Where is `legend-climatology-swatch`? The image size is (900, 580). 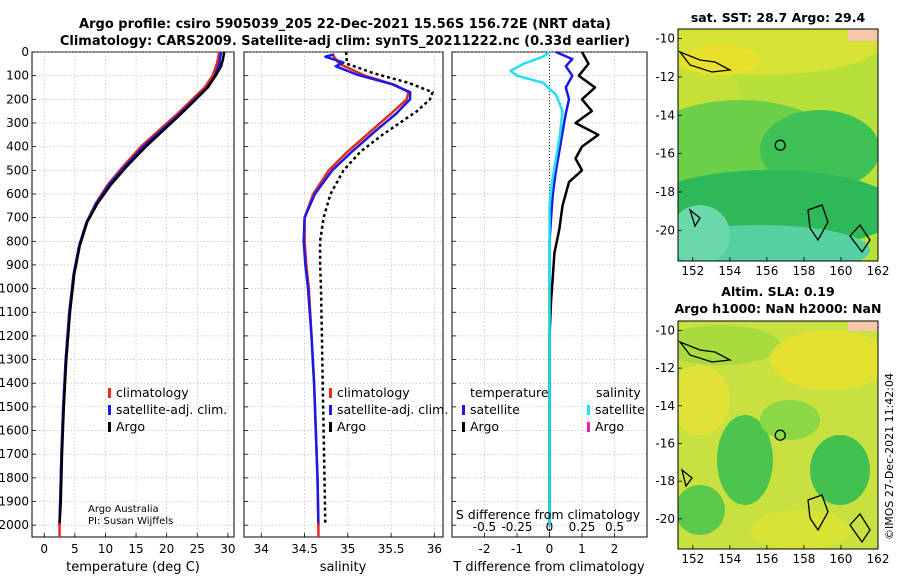 legend-climatology-swatch is located at coordinates (109, 393).